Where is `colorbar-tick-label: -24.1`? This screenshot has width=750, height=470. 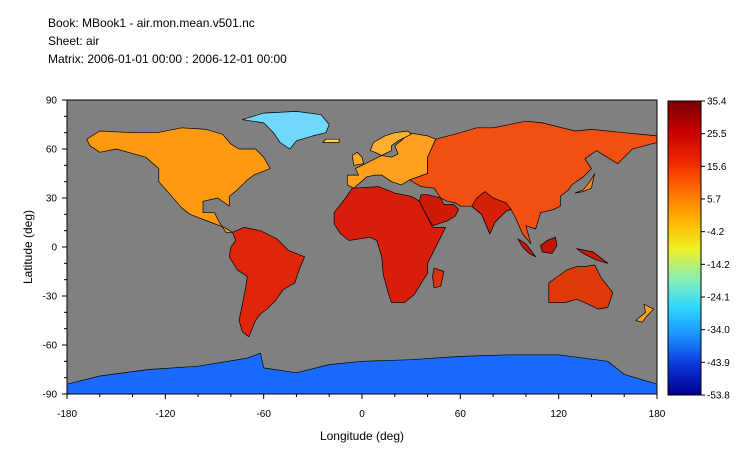
colorbar-tick-label: -24.1 is located at coordinates (718, 298).